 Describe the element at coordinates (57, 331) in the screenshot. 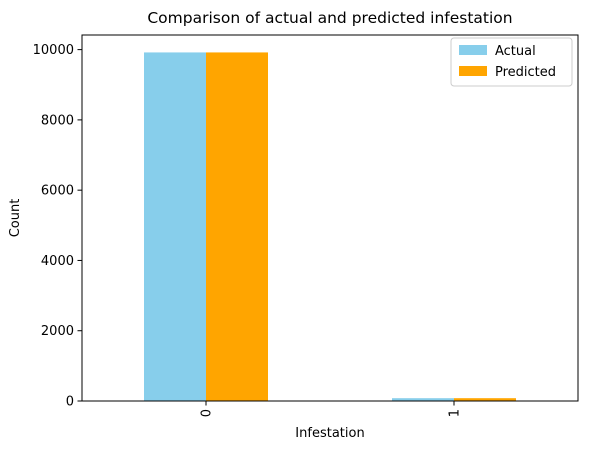

I see `y-tick-label: 2000` at that location.